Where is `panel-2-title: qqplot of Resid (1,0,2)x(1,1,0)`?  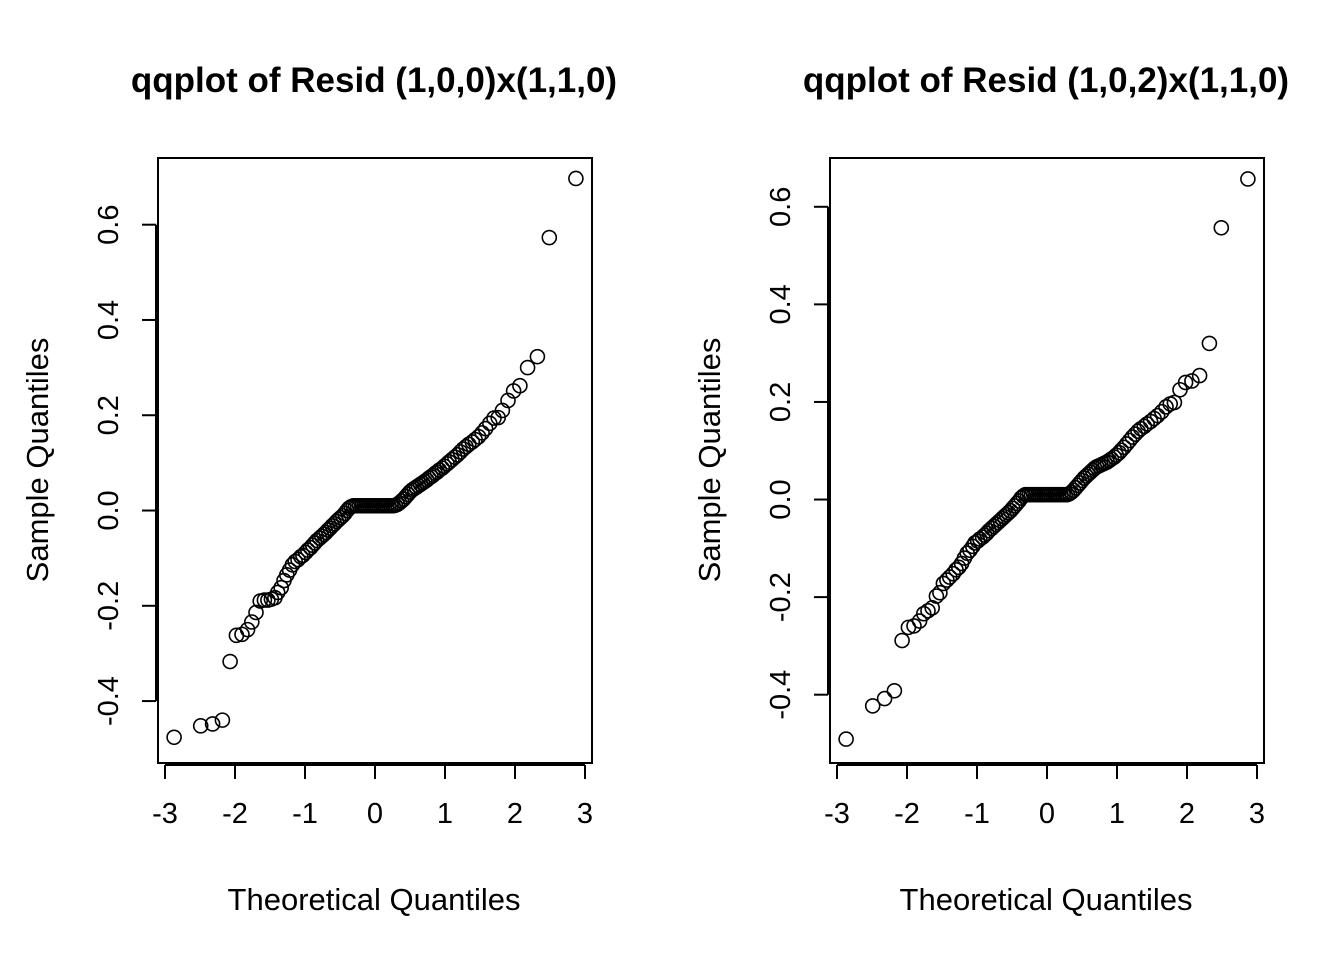
panel-2-title: qqplot of Resid (1,0,2)x(1,1,0) is located at coordinates (1046, 80).